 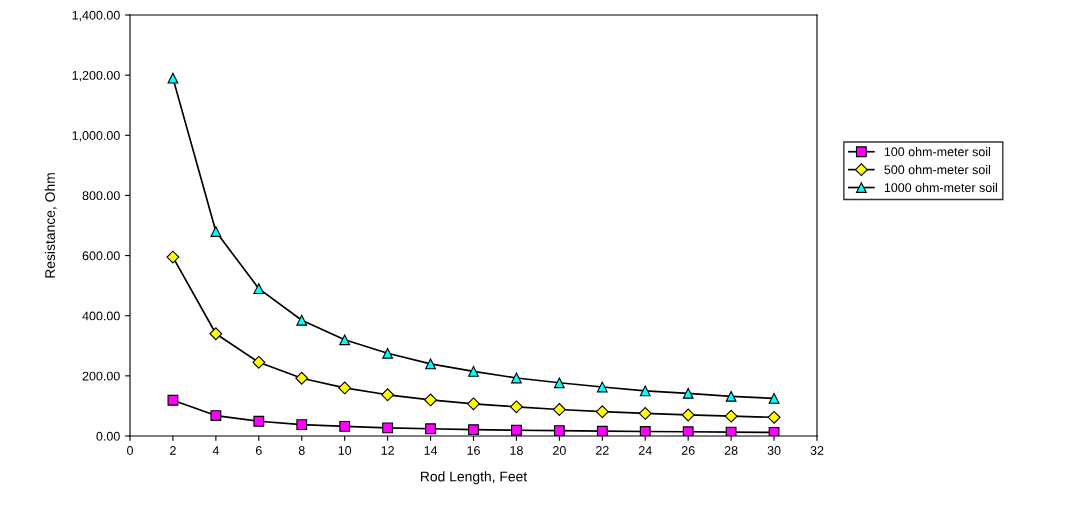 What do you see at coordinates (101, 316) in the screenshot?
I see `y-tick-label: 400.00` at bounding box center [101, 316].